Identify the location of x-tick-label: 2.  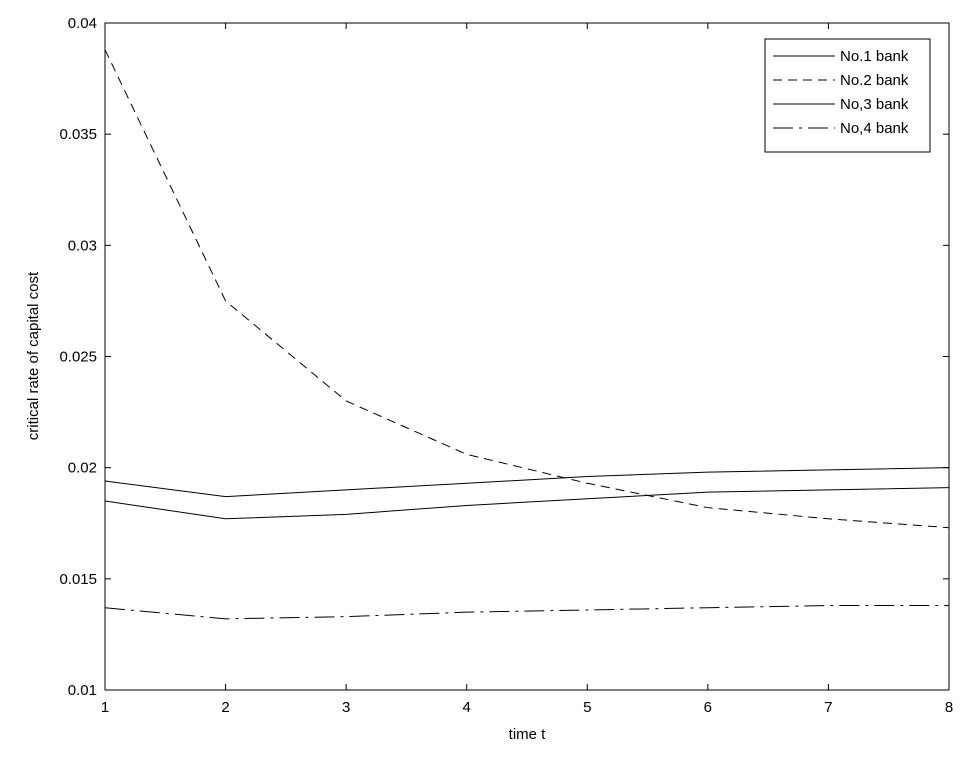
(225, 707).